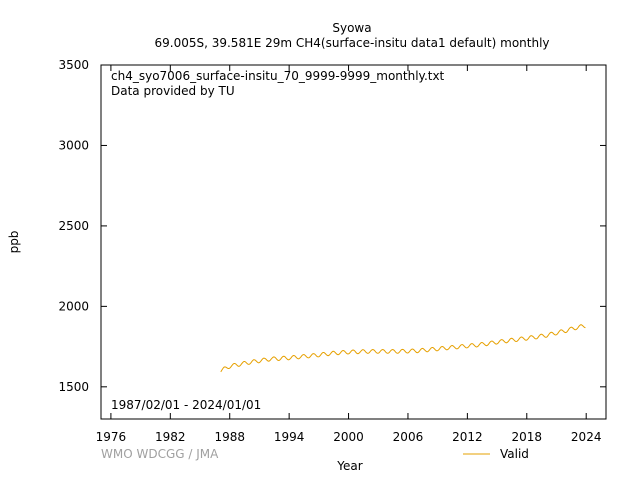 The height and width of the screenshot is (480, 640). Describe the element at coordinates (514, 454) in the screenshot. I see `legend-label-valid: Valid` at that location.